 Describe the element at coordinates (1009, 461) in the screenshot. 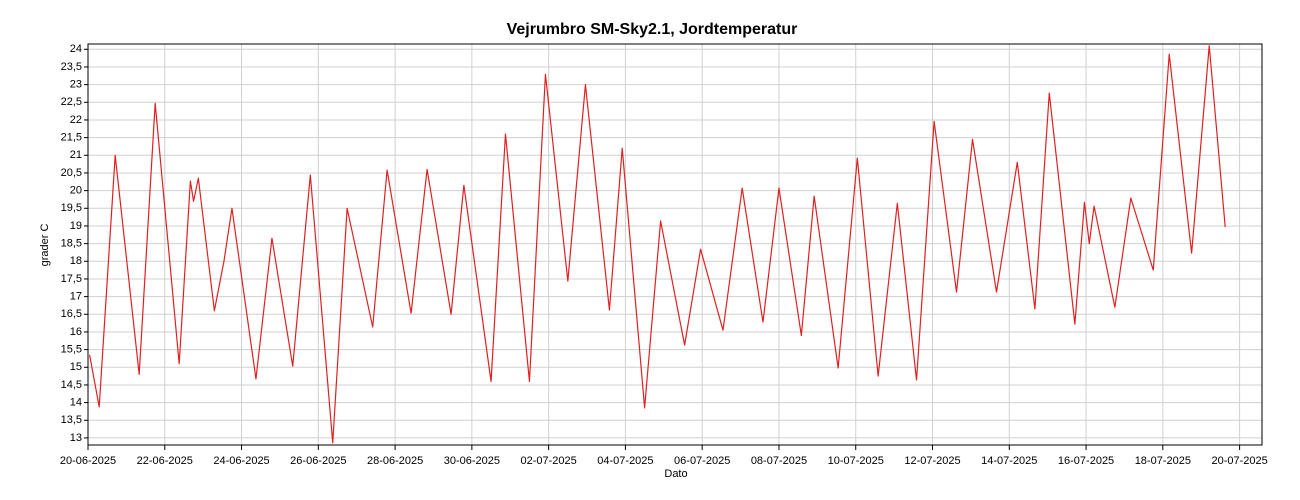

I see `x-tick-label: 14-07-2025` at that location.